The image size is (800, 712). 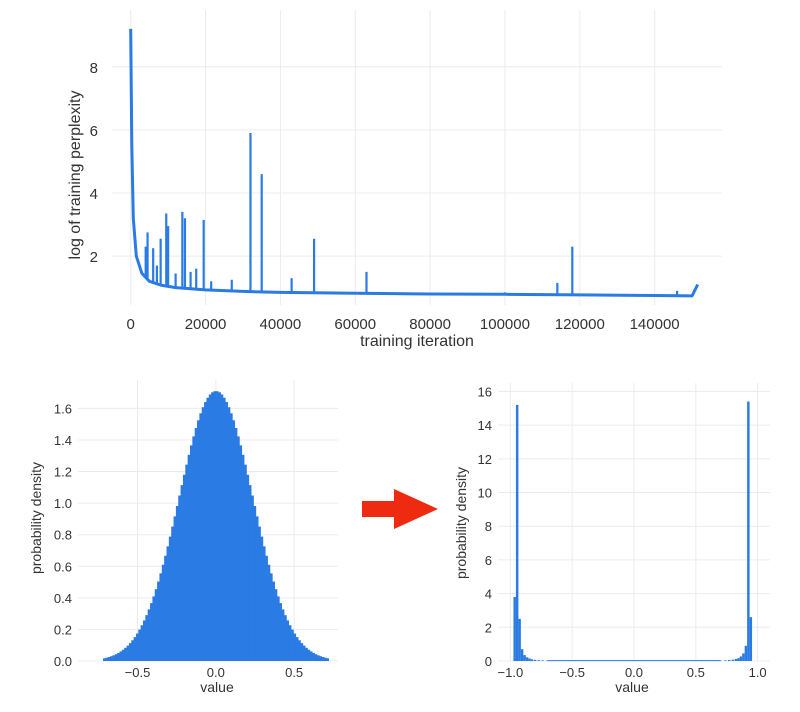 What do you see at coordinates (505, 324) in the screenshot?
I see `top-chart-x-tick-label: 100000` at bounding box center [505, 324].